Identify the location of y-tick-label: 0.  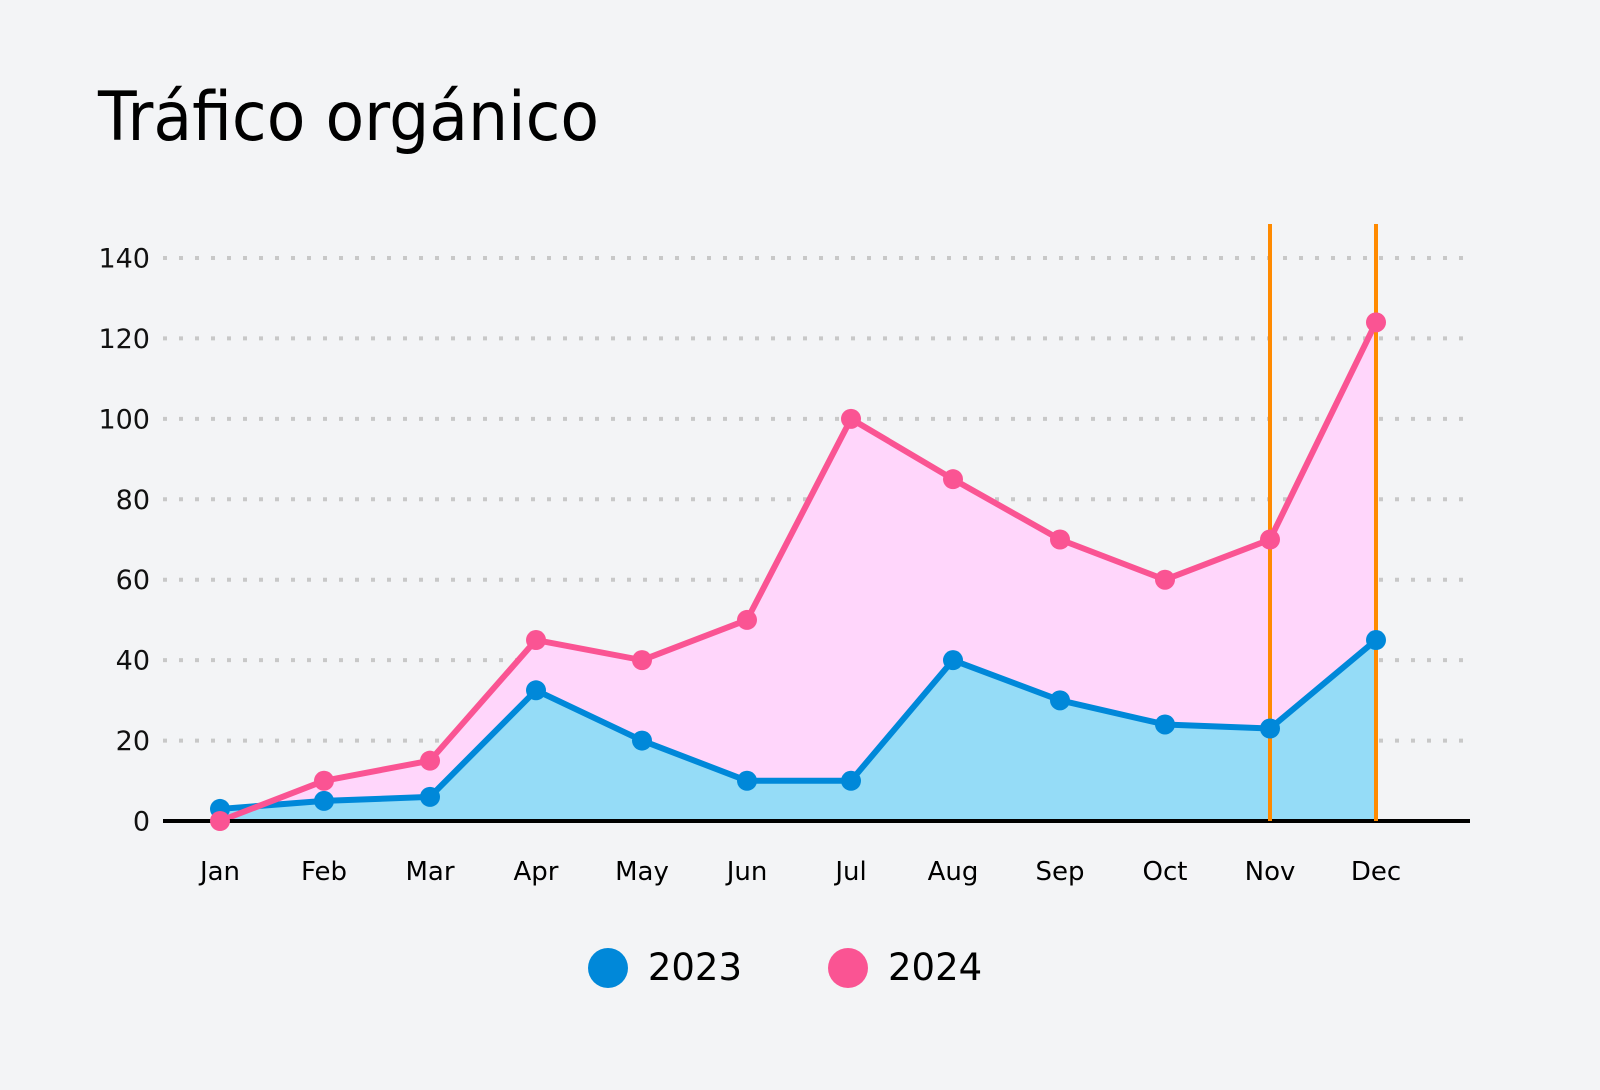
(141, 822).